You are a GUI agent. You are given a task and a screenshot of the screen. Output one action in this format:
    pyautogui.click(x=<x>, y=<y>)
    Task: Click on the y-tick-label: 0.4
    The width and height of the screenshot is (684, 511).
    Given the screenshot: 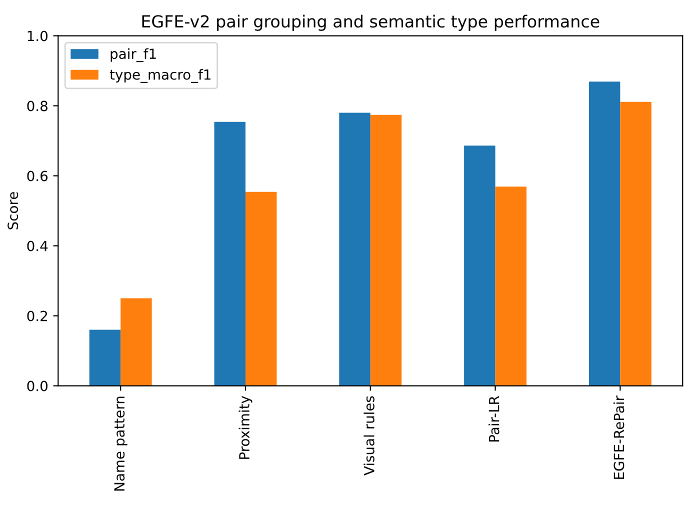 What is the action you would take?
    pyautogui.click(x=37, y=246)
    